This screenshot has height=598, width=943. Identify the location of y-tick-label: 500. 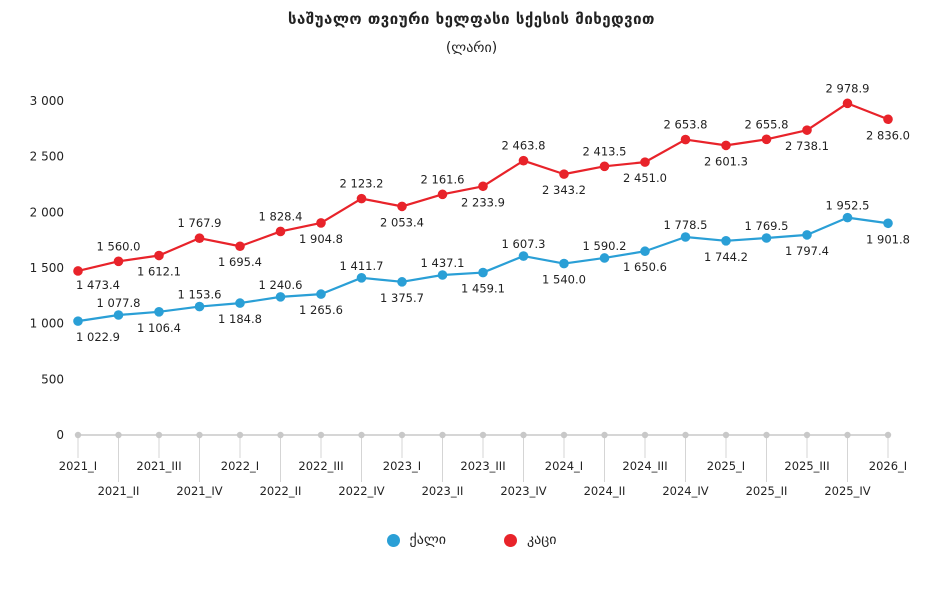
(52, 379).